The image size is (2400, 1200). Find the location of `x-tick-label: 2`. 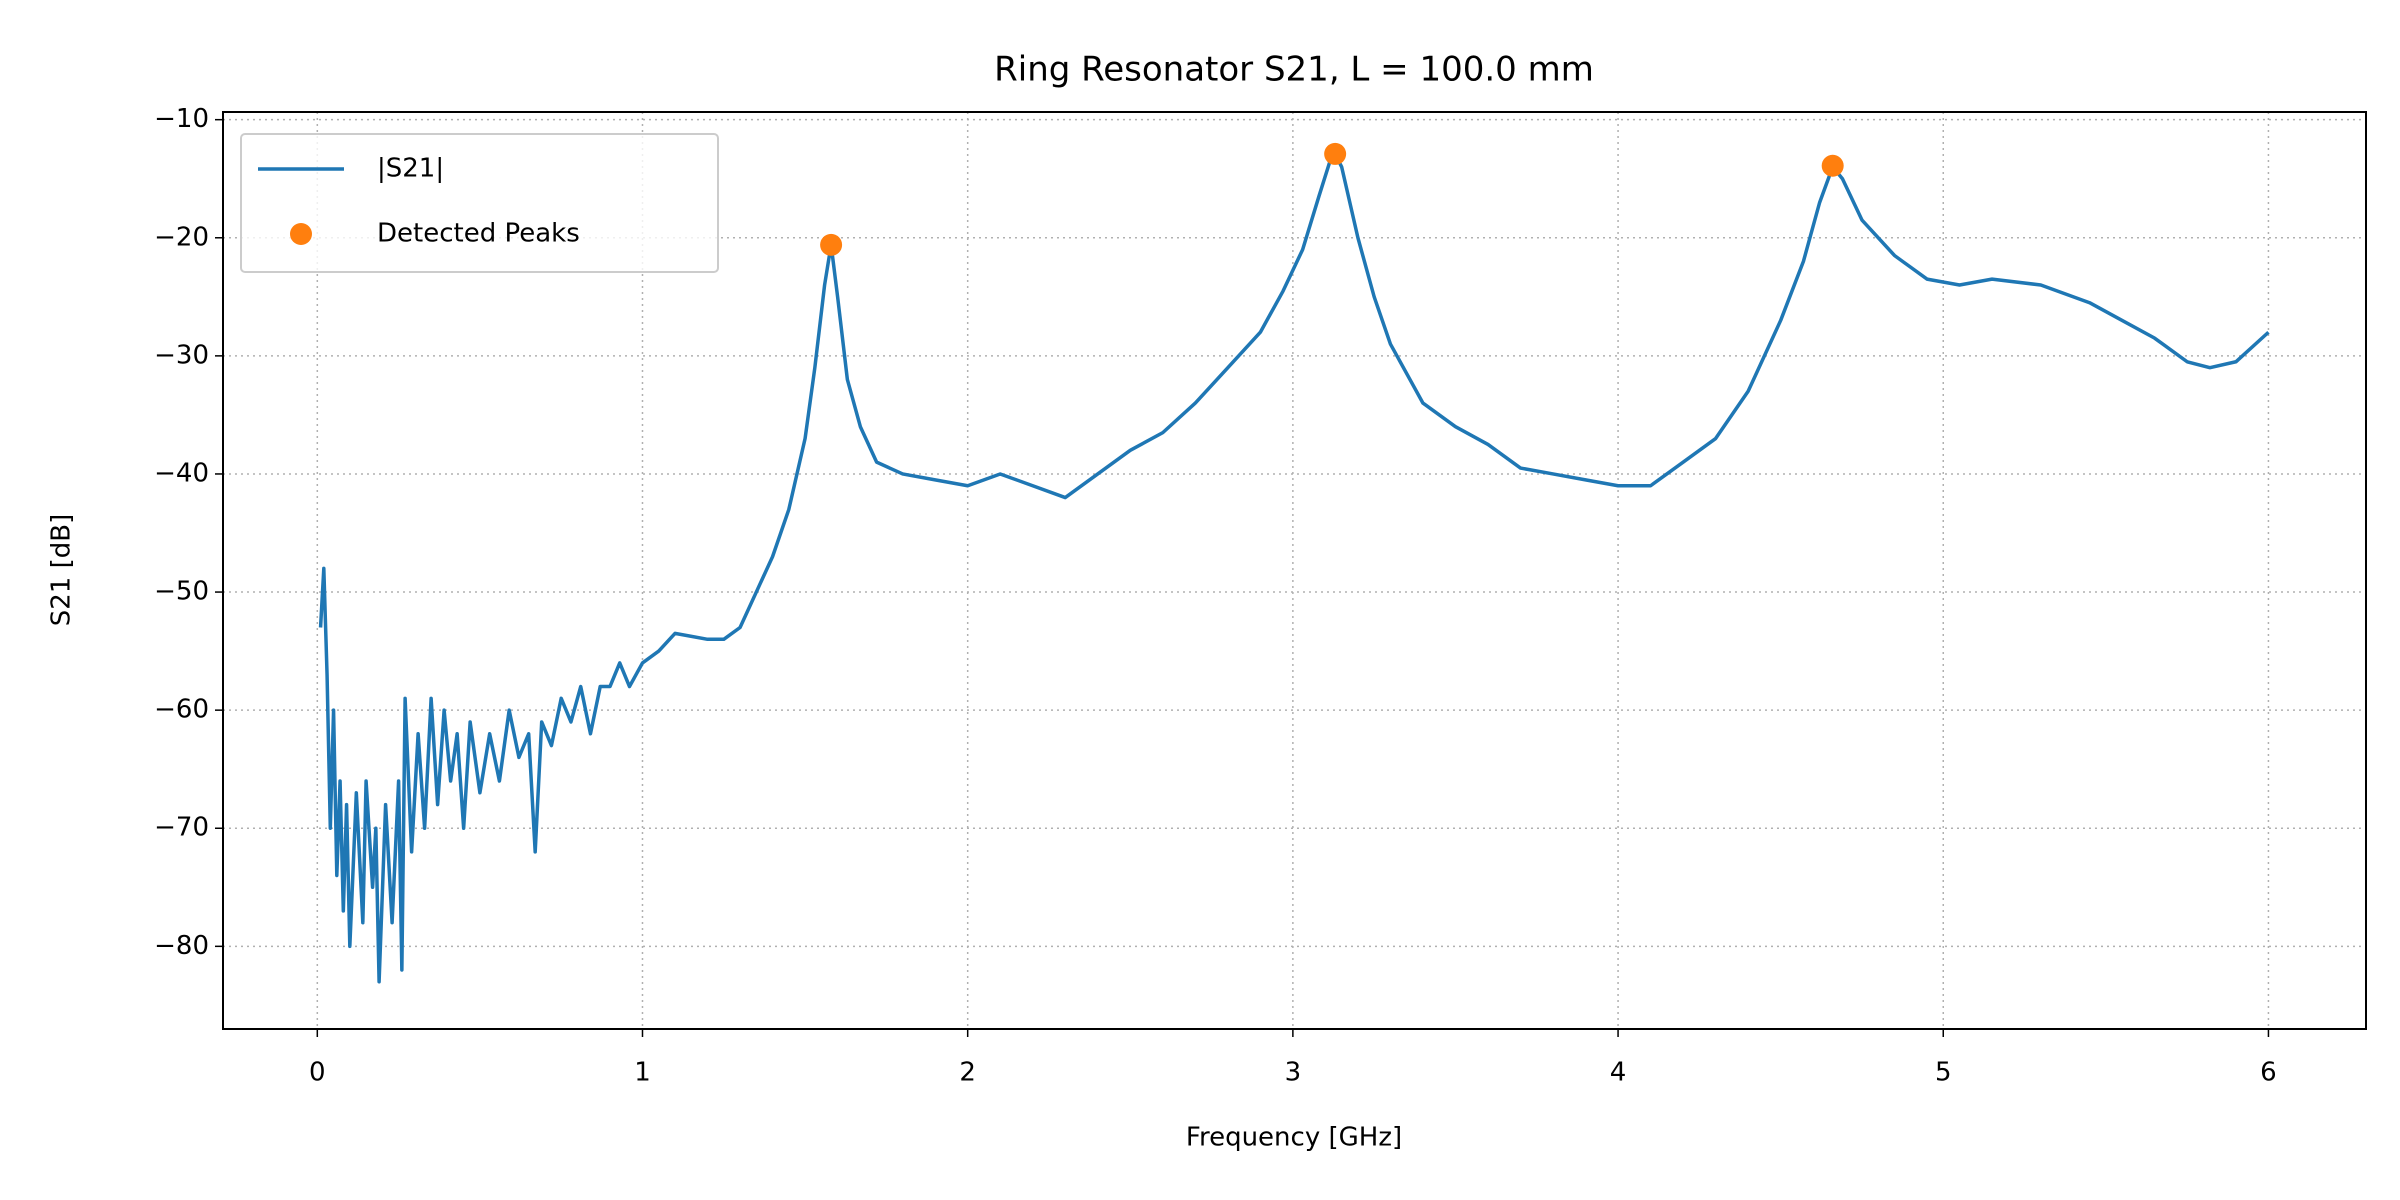

x-tick-label: 2 is located at coordinates (967, 1073).